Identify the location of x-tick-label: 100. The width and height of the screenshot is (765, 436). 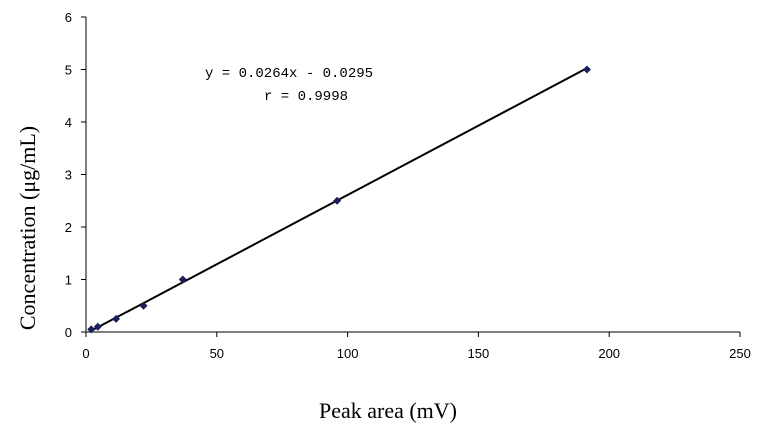
(348, 353).